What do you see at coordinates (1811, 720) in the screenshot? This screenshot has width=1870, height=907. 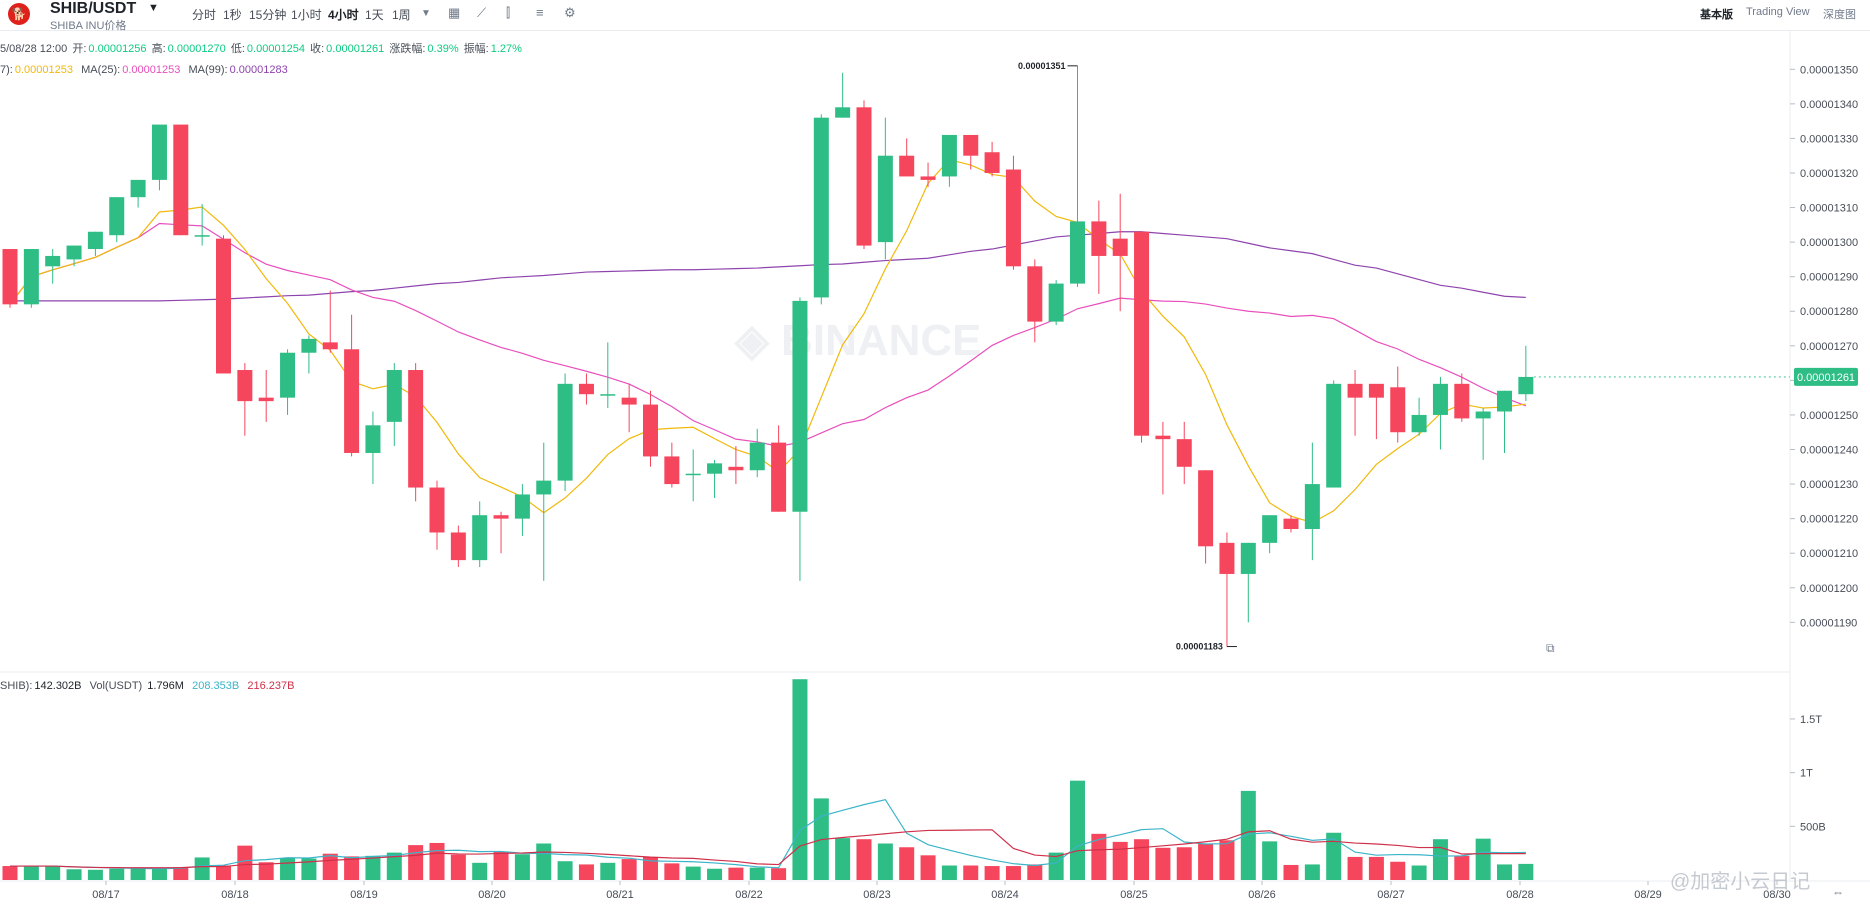 I see `volume-tick-label: 1.5T` at bounding box center [1811, 720].